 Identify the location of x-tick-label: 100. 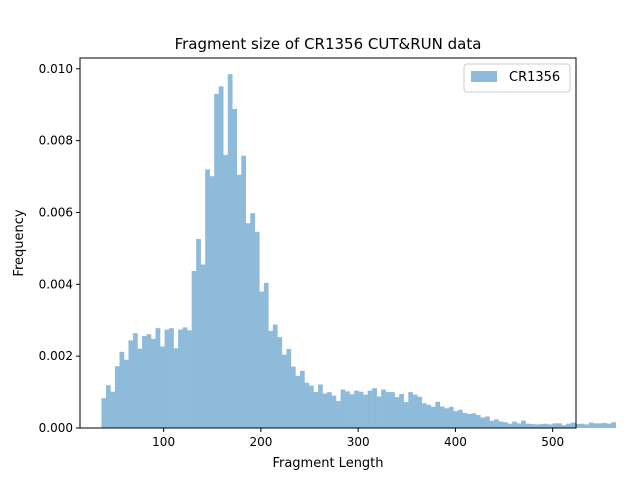
(163, 442).